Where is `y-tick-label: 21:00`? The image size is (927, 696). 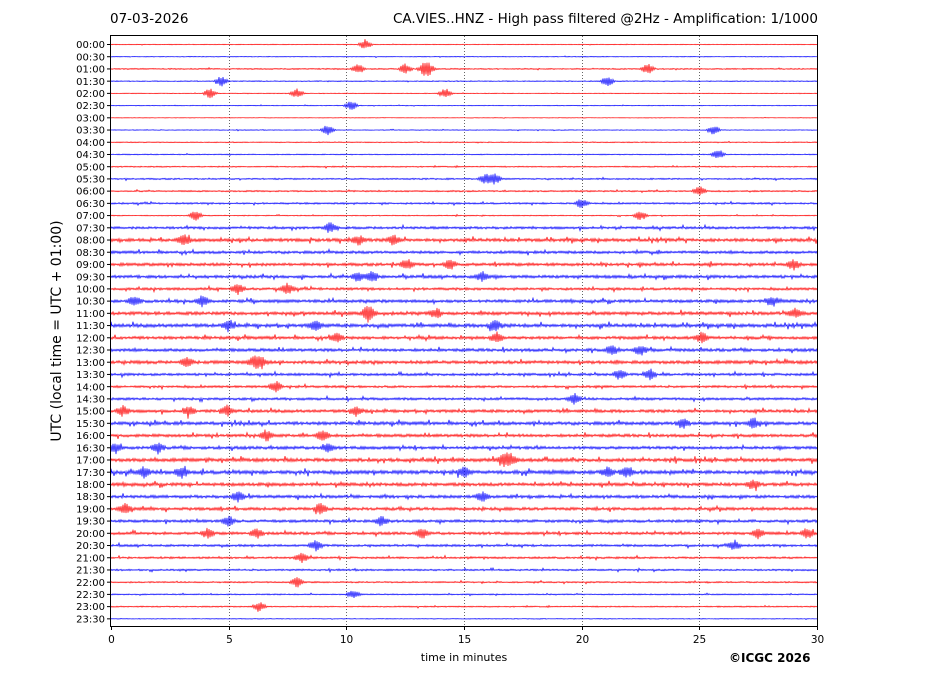
y-tick-label: 21:00 is located at coordinates (90, 558).